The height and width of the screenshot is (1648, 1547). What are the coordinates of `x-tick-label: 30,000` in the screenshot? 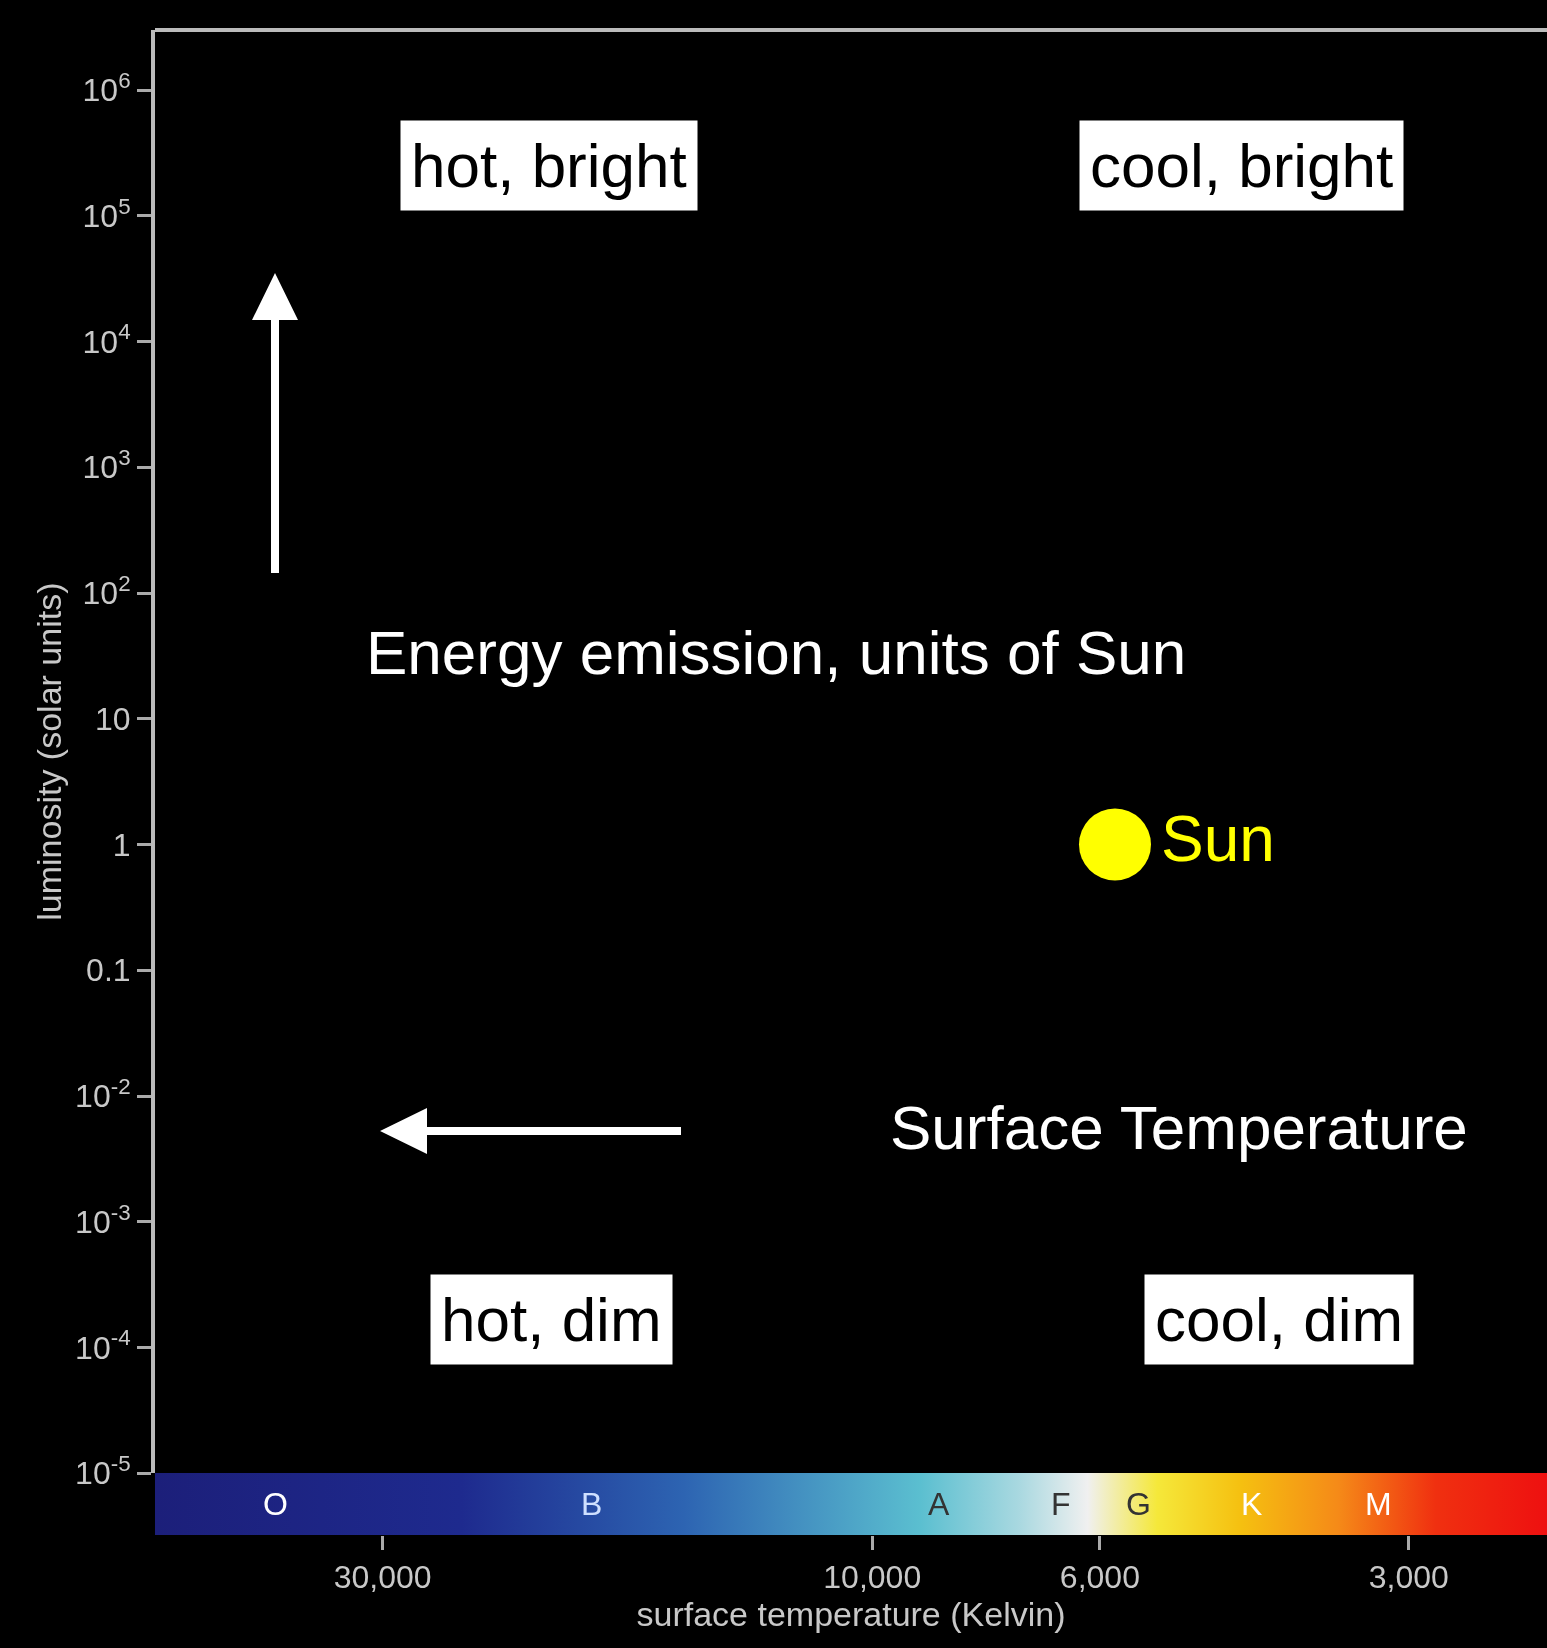 It's located at (382, 1577).